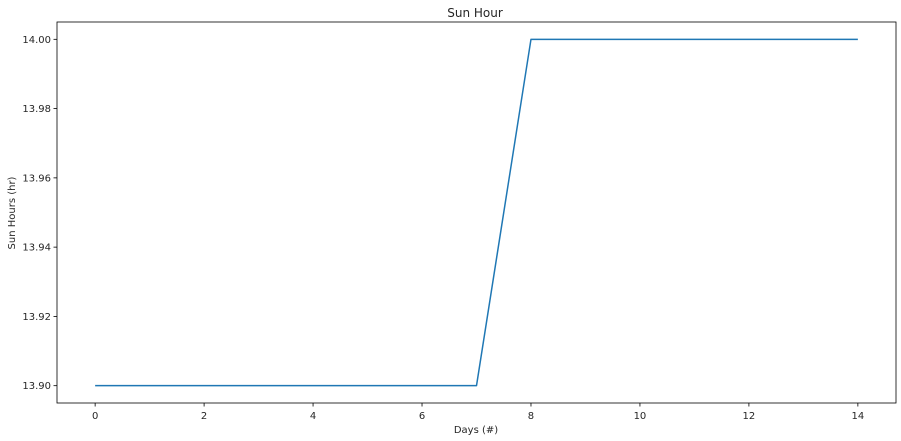 Image resolution: width=901 pixels, height=441 pixels. What do you see at coordinates (478, 412) in the screenshot?
I see `x-axis-ticks: 0 2 4 6 8 10 12 14` at bounding box center [478, 412].